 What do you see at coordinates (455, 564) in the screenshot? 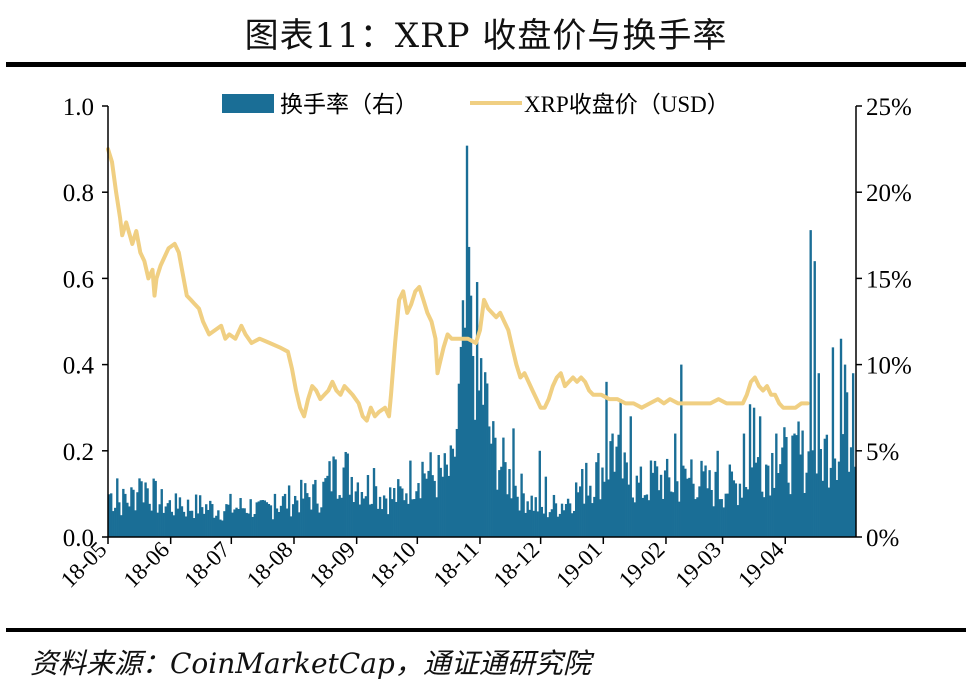
I see `x-tick-label: 18-11` at bounding box center [455, 564].